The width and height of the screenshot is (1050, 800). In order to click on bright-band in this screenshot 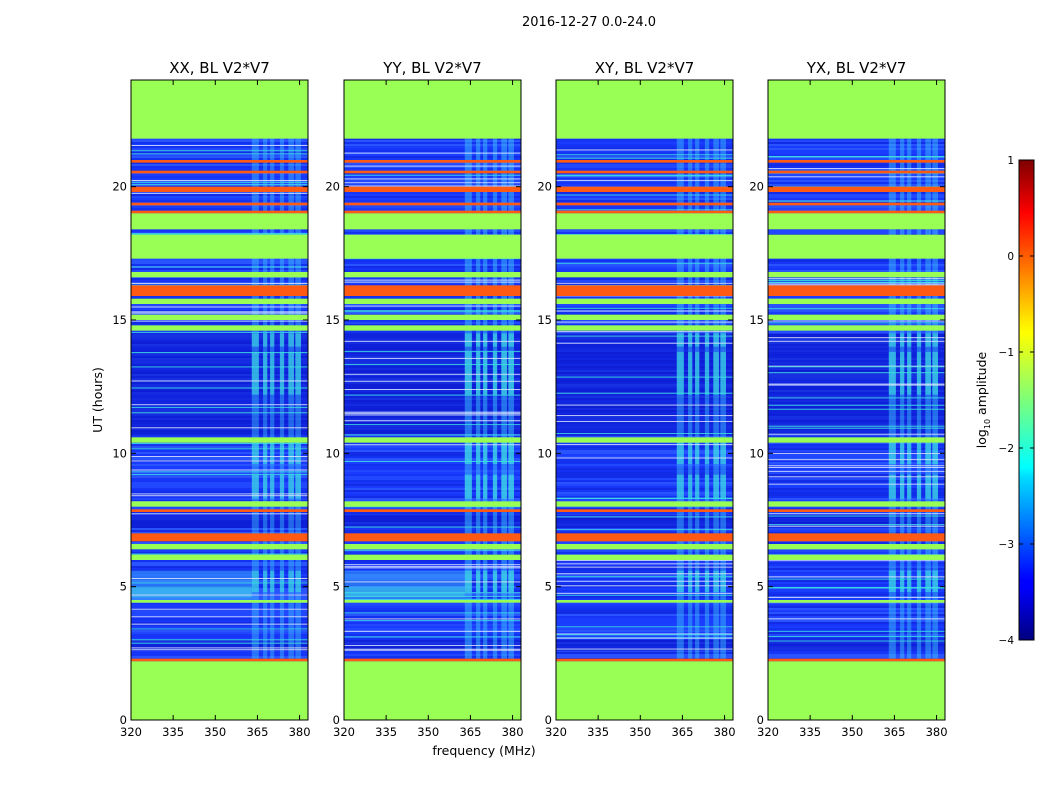, I will do `click(856, 510)`.